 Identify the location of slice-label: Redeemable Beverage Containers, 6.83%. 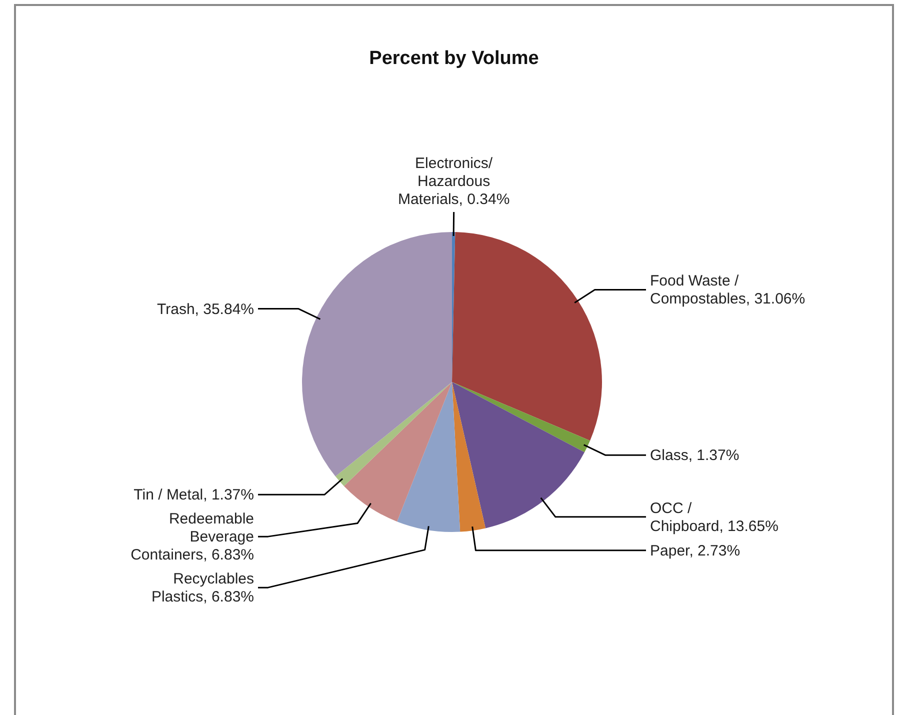
(192, 537).